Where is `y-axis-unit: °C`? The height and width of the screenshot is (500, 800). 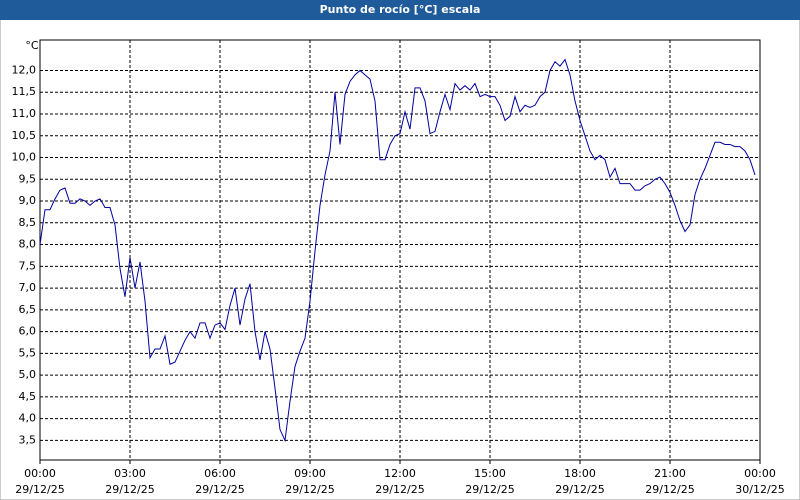 y-axis-unit: °C is located at coordinates (32, 45).